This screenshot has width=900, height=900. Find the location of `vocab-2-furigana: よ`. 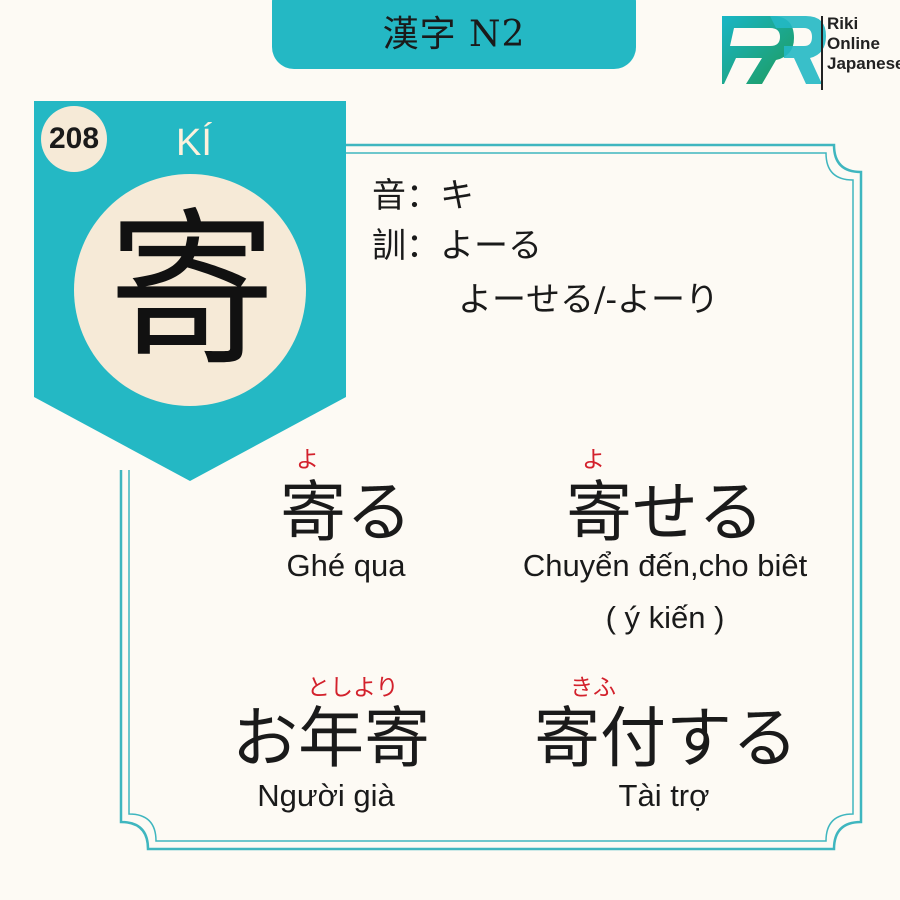

vocab-2-furigana: よ is located at coordinates (593, 459).